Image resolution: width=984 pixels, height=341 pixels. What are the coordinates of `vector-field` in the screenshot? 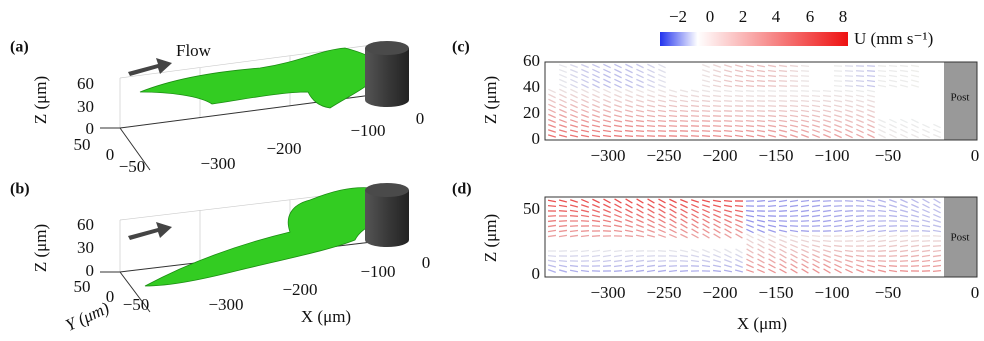 It's located at (744, 101).